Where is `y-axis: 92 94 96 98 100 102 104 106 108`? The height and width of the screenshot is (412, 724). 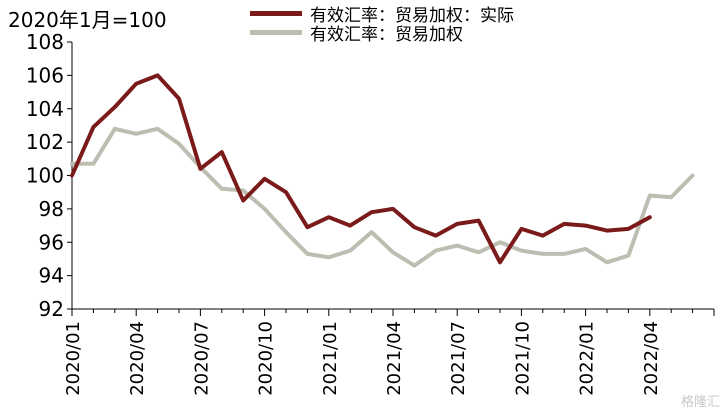 y-axis: 92 94 96 98 100 102 104 106 108 is located at coordinates (49, 175).